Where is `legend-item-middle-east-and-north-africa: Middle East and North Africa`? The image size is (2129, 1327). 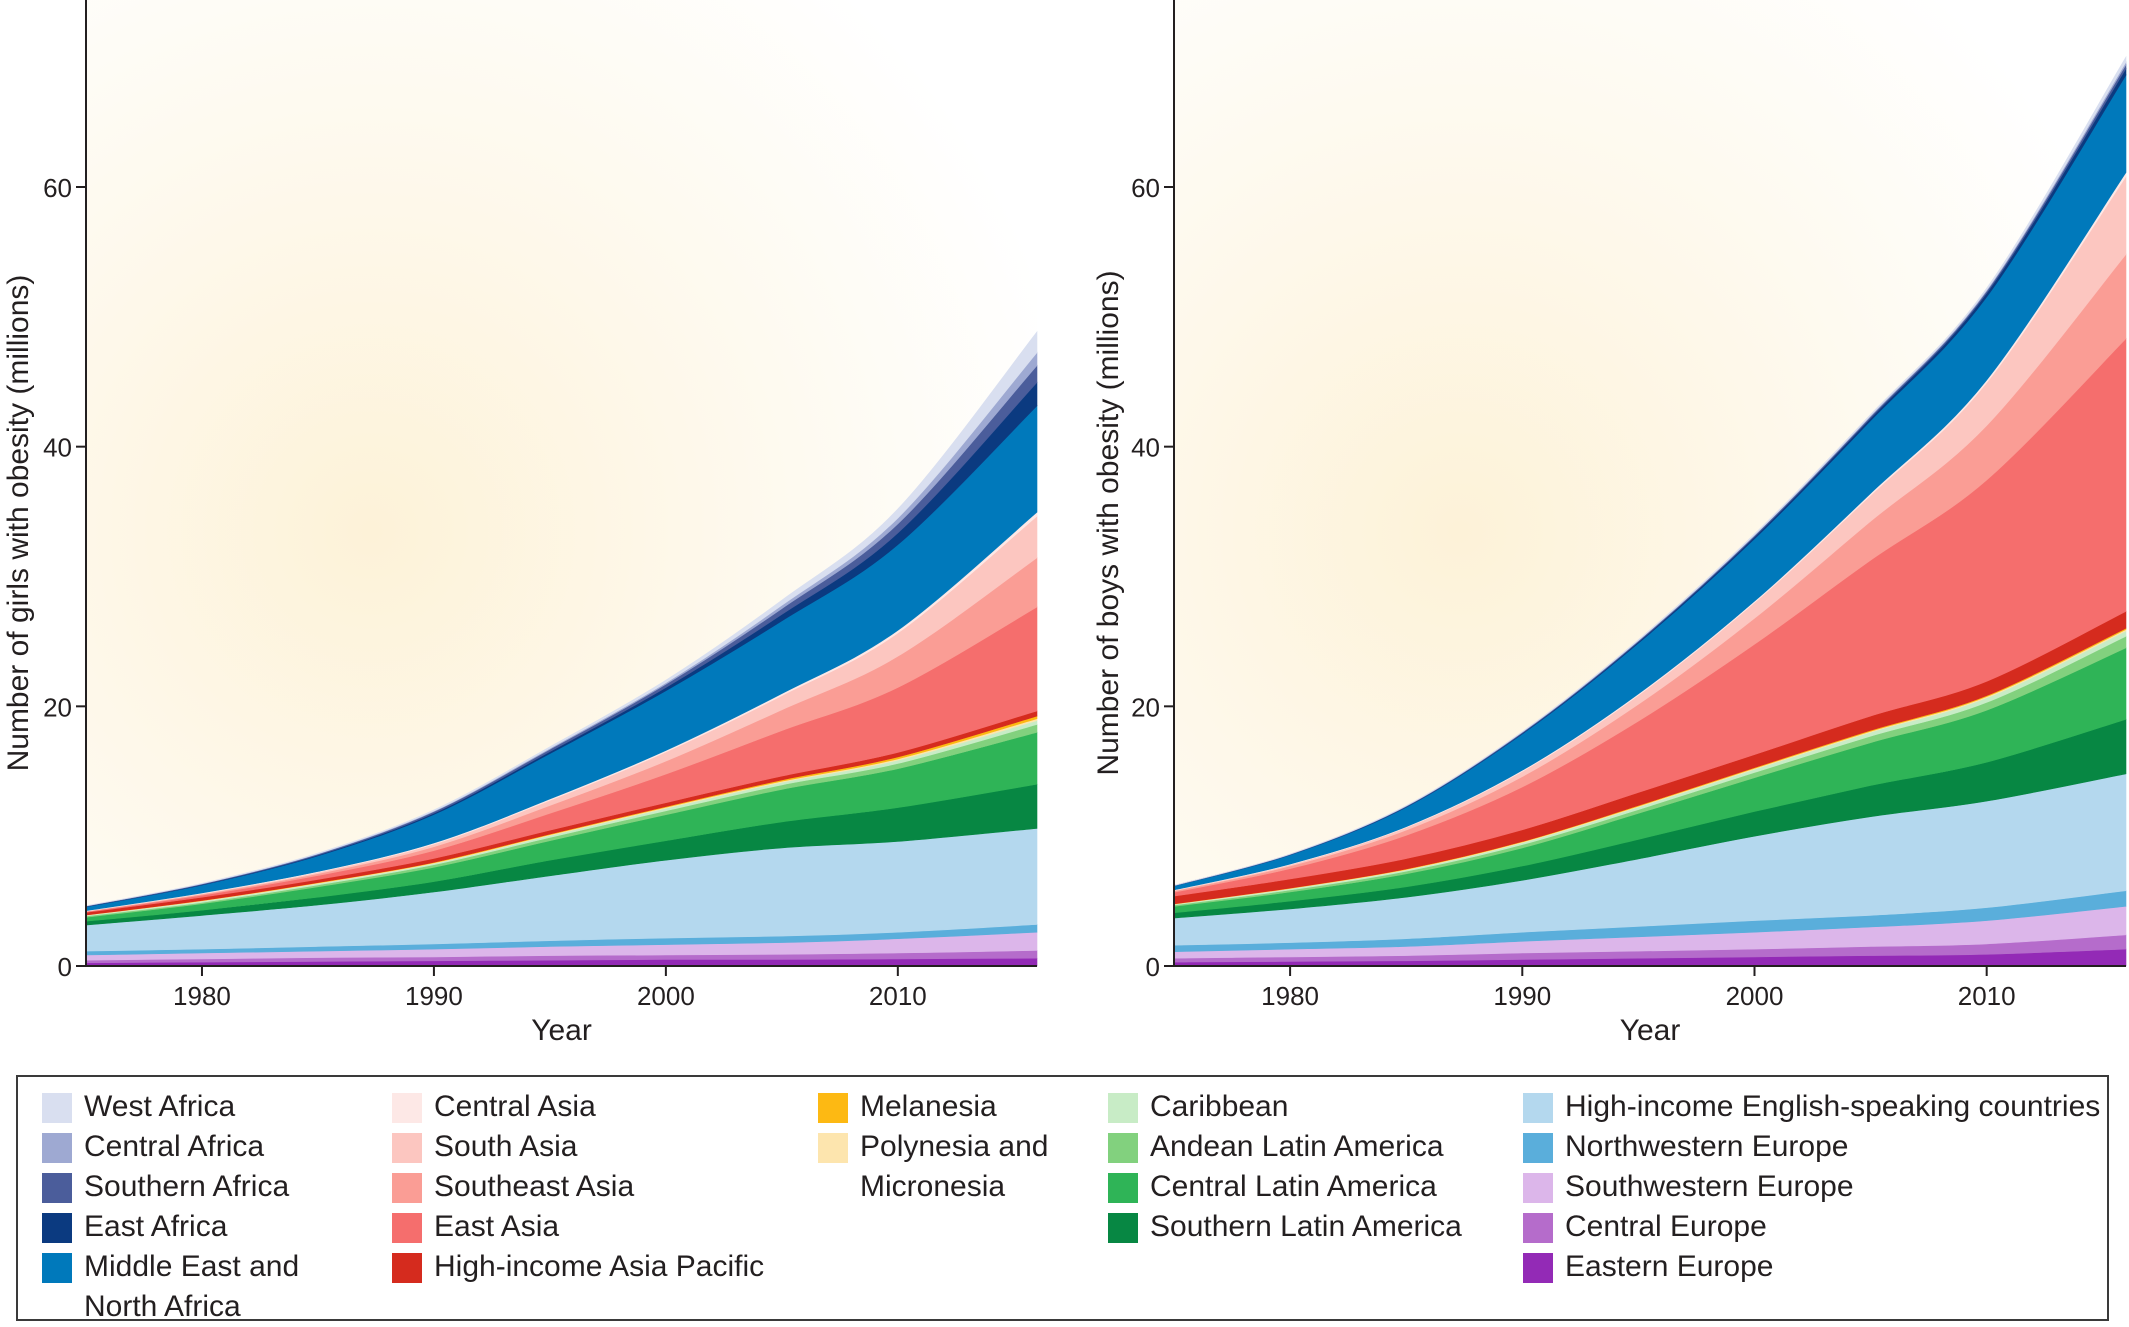
legend-item-middle-east-and-north-africa: Middle East and North Africa is located at coordinates (170, 1287).